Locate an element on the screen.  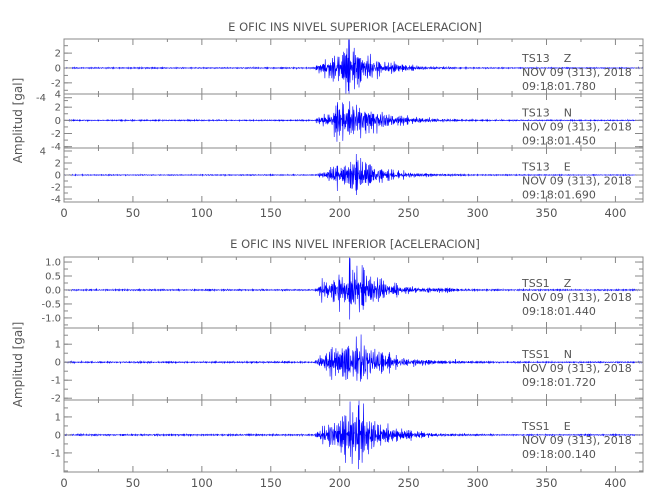
chart-title: E OFIC INS NIVEL SUPERIOR [ACELERACION] is located at coordinates (355, 27).